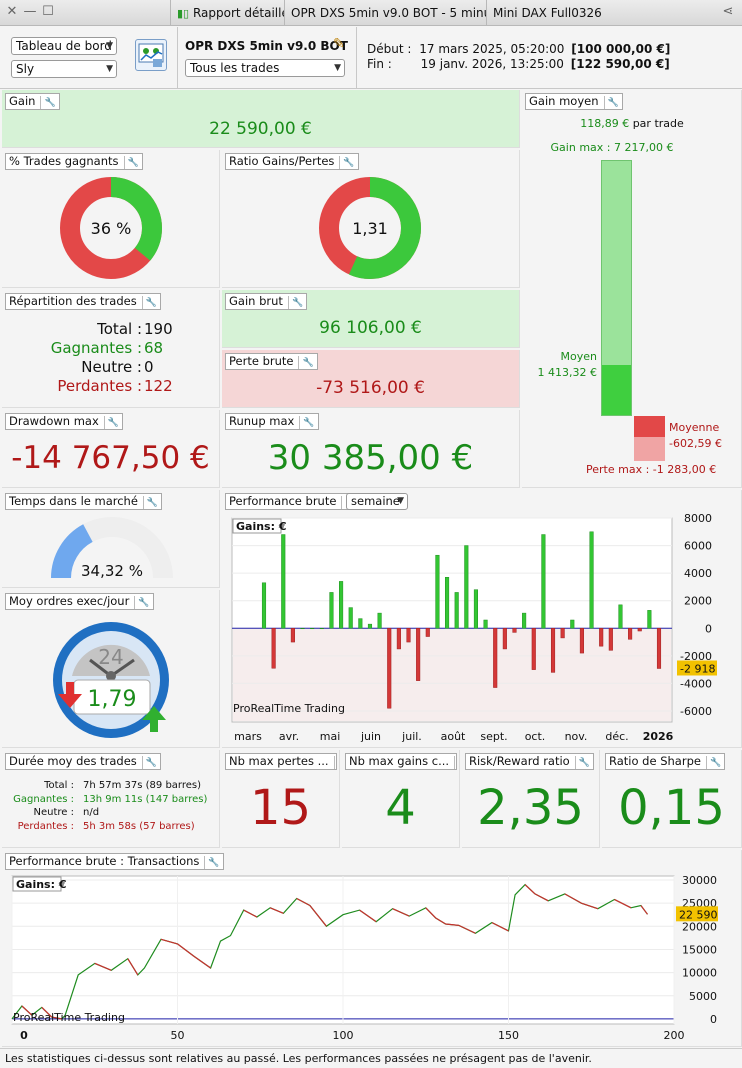  I want to click on nb-pertes-title: Nb max pertes ... 🔧, so click(281, 761).